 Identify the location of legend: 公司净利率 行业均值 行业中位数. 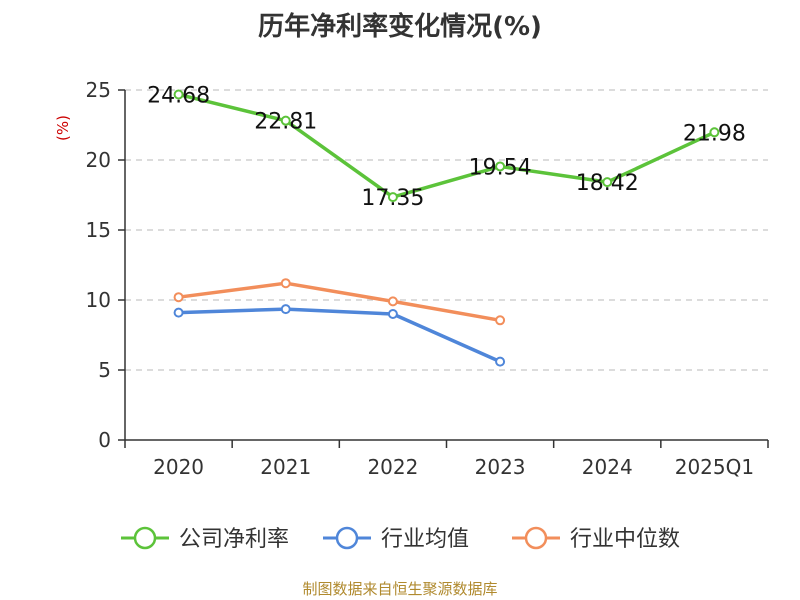
(400, 539).